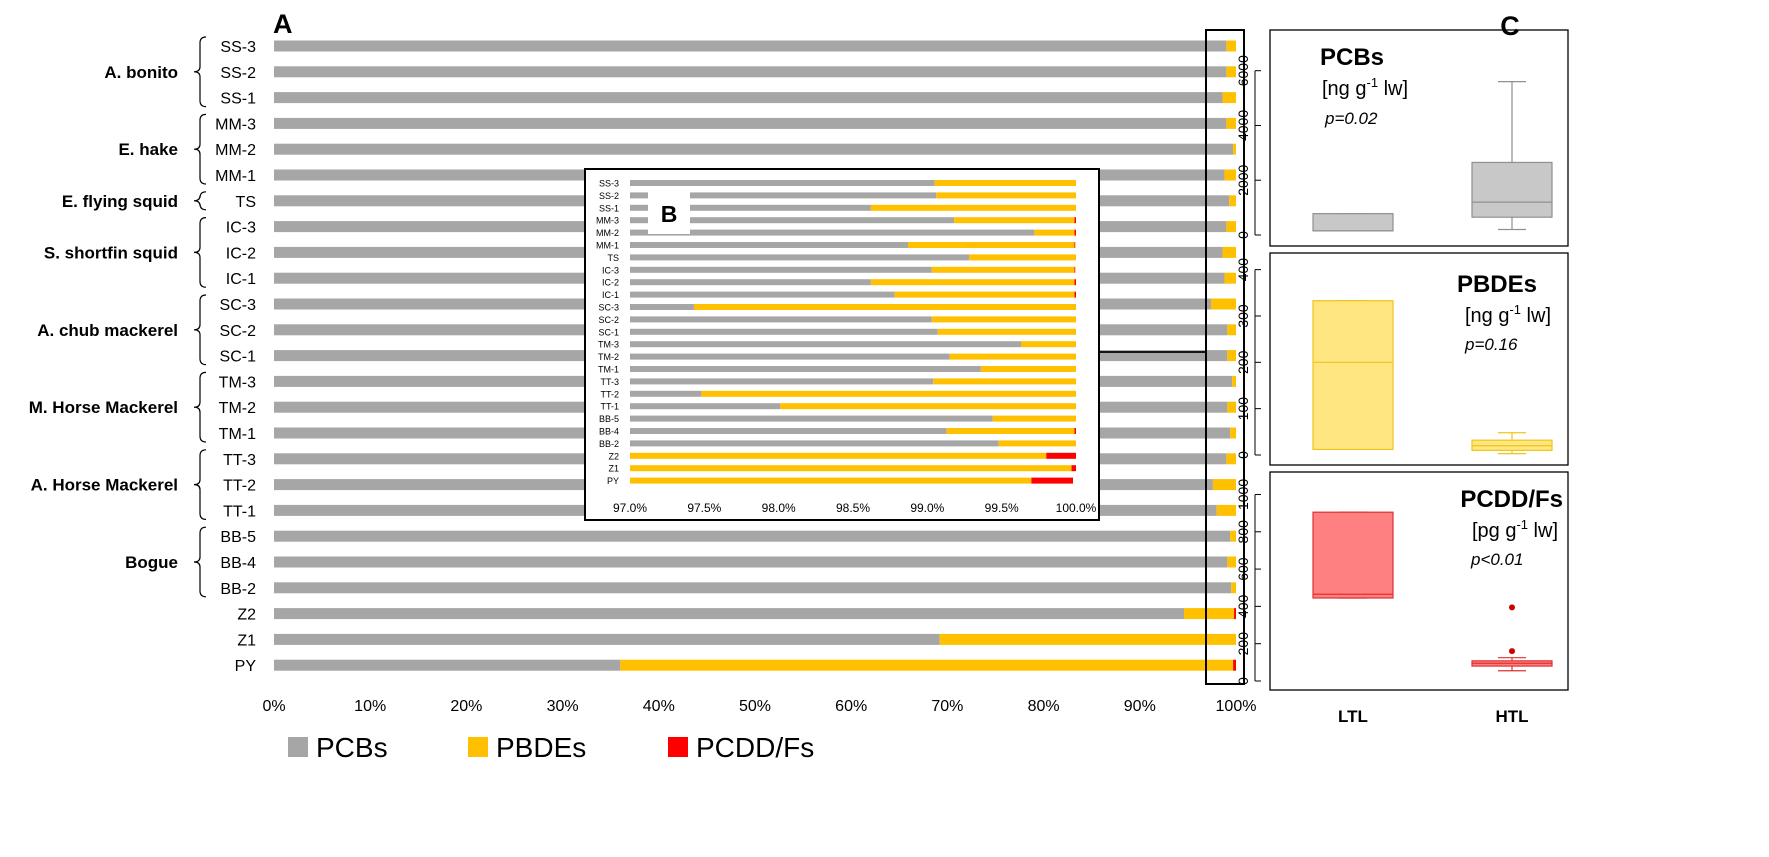 The image size is (1769, 857). What do you see at coordinates (811, 418) in the screenshot?
I see `inset-bar-bb-5-pcbs` at bounding box center [811, 418].